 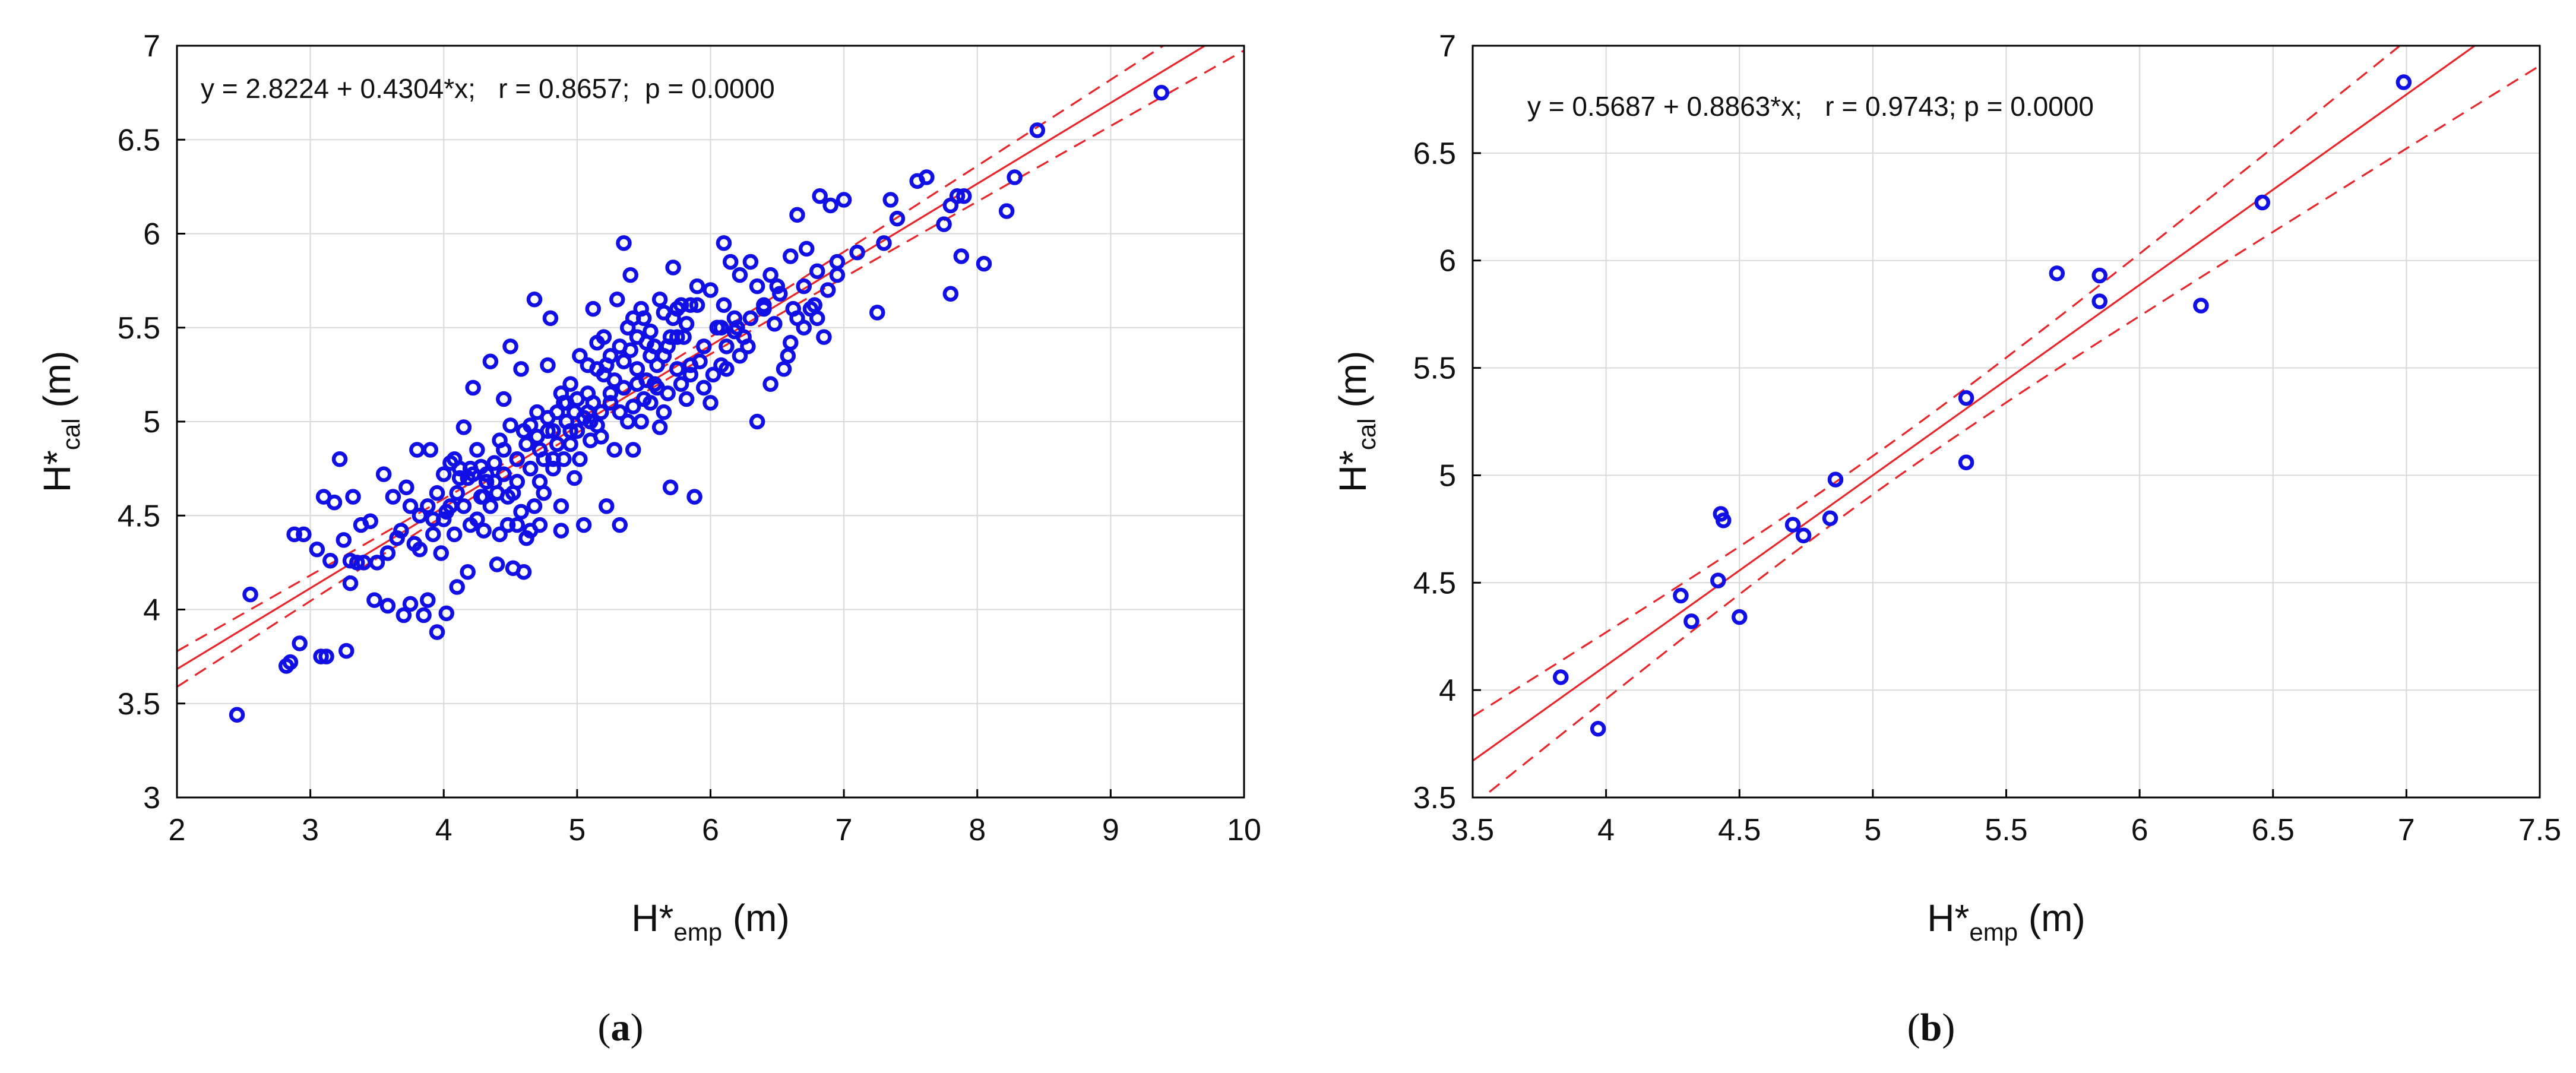 I want to click on y-tick-label-b: 3.5, so click(x=1434, y=798).